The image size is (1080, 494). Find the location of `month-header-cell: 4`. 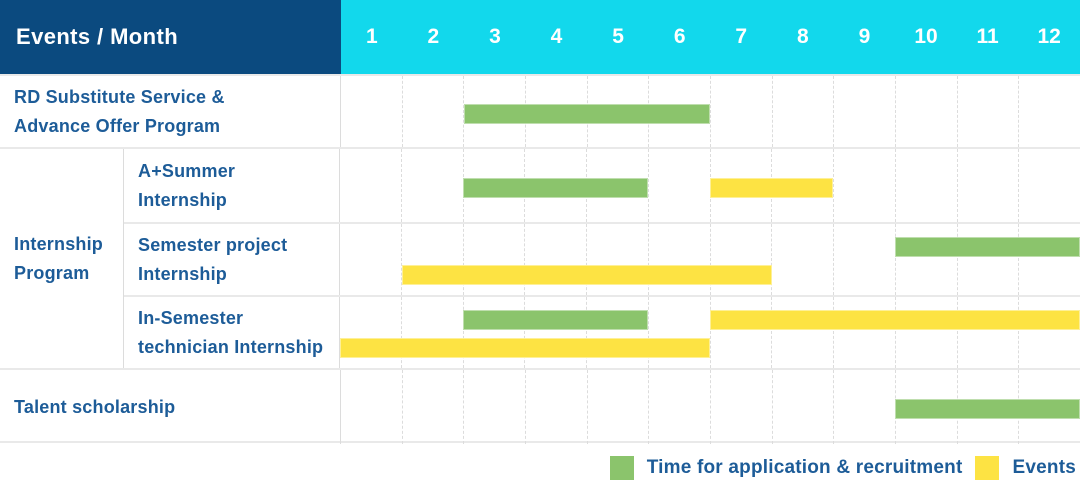

month-header-cell: 4 is located at coordinates (556, 36).